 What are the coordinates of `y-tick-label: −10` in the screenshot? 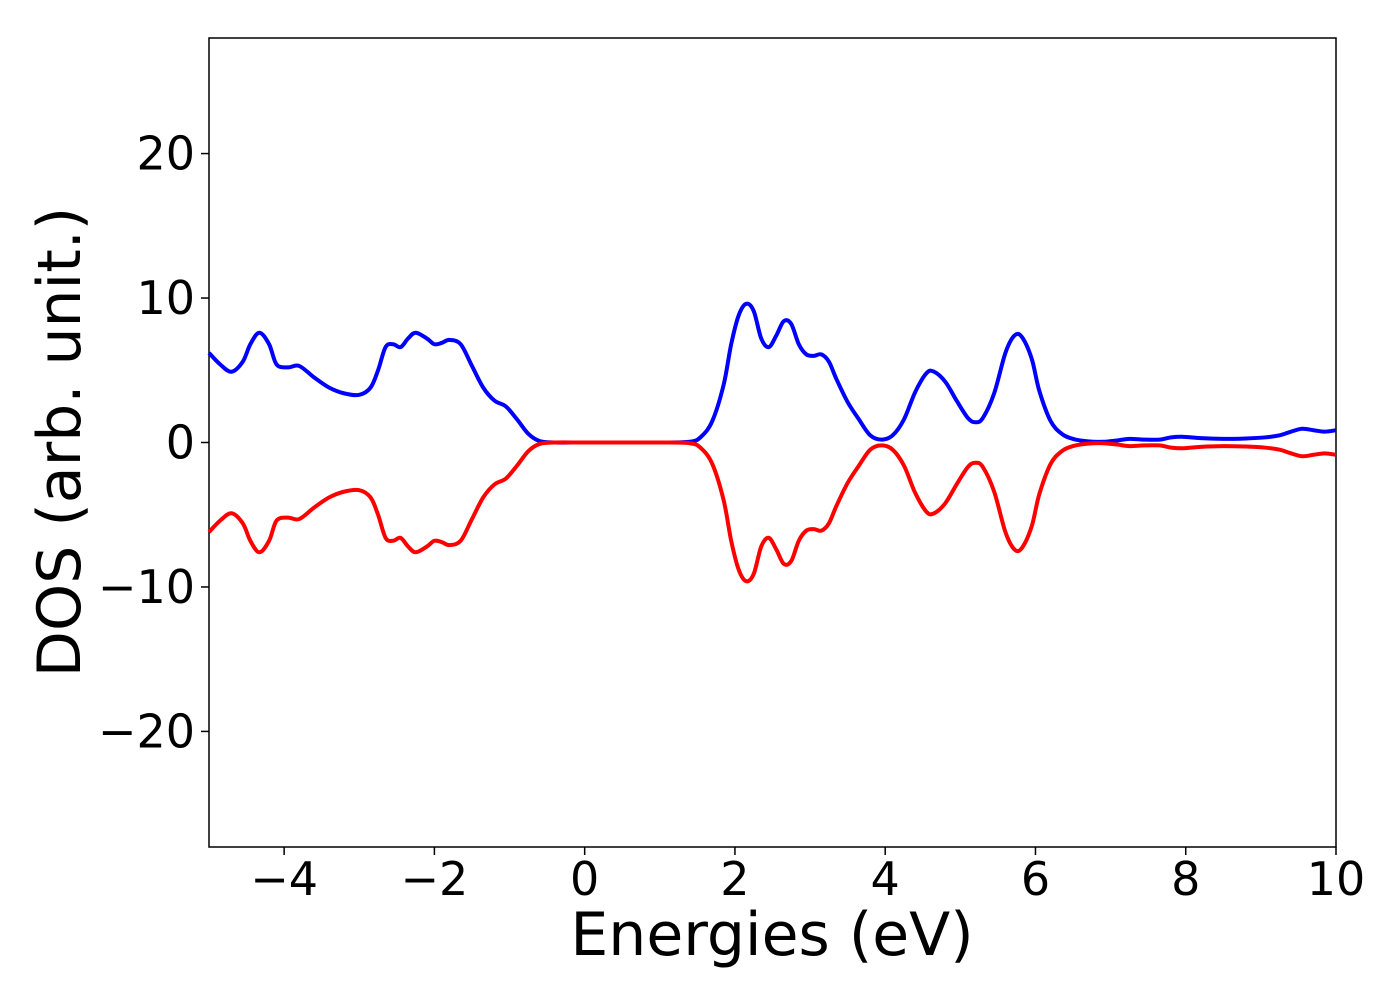 It's located at (146, 587).